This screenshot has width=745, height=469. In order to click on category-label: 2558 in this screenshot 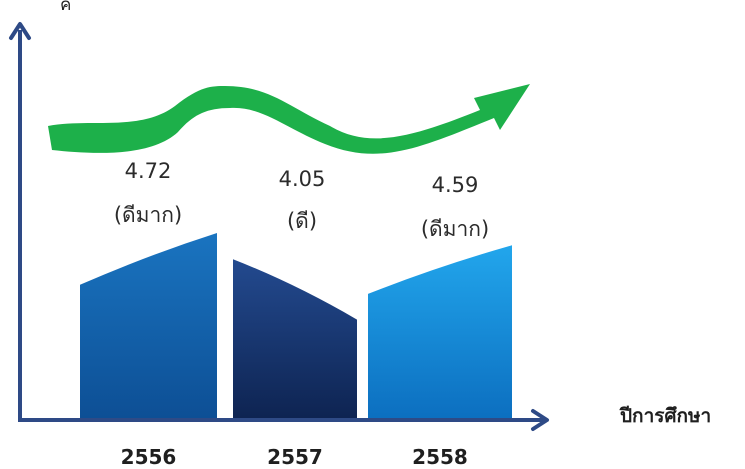, I will do `click(440, 457)`.